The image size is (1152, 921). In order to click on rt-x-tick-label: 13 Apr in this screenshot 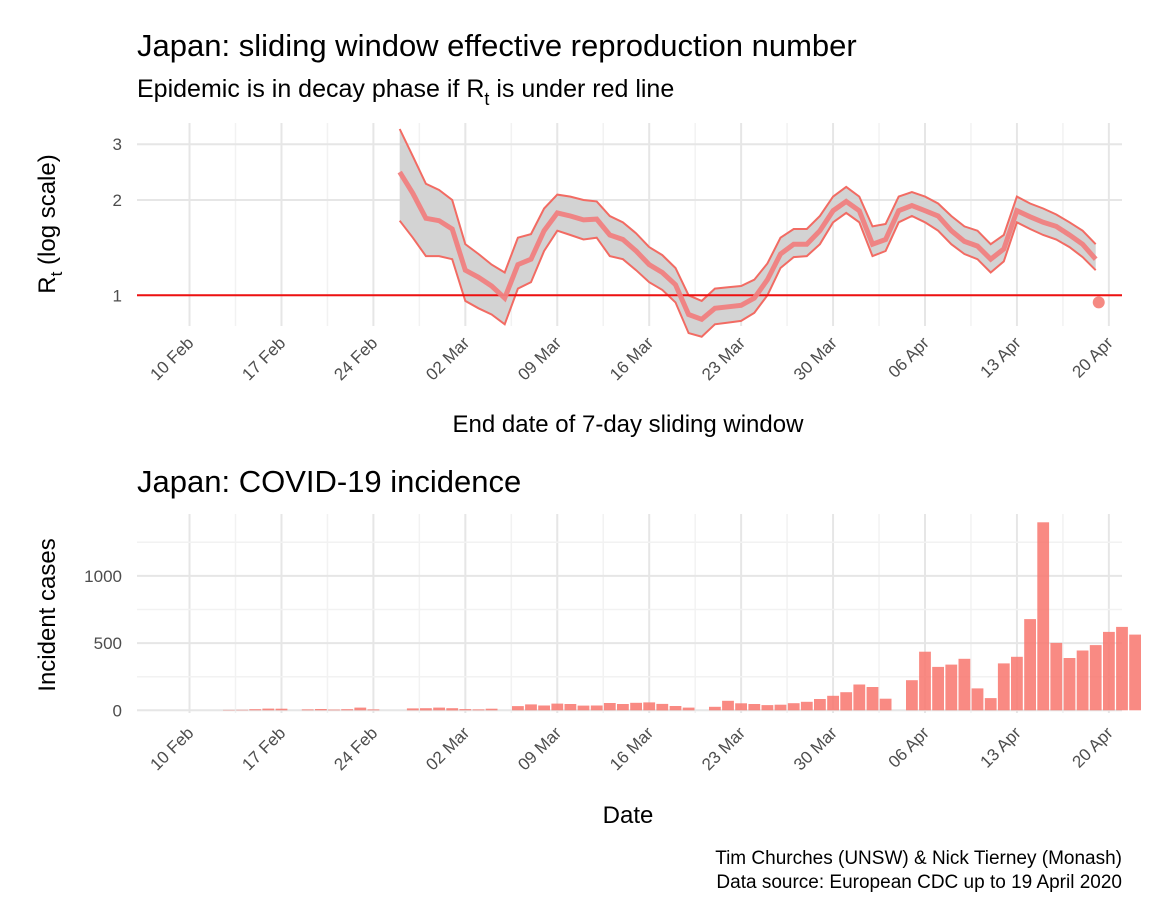, I will do `click(1001, 357)`.